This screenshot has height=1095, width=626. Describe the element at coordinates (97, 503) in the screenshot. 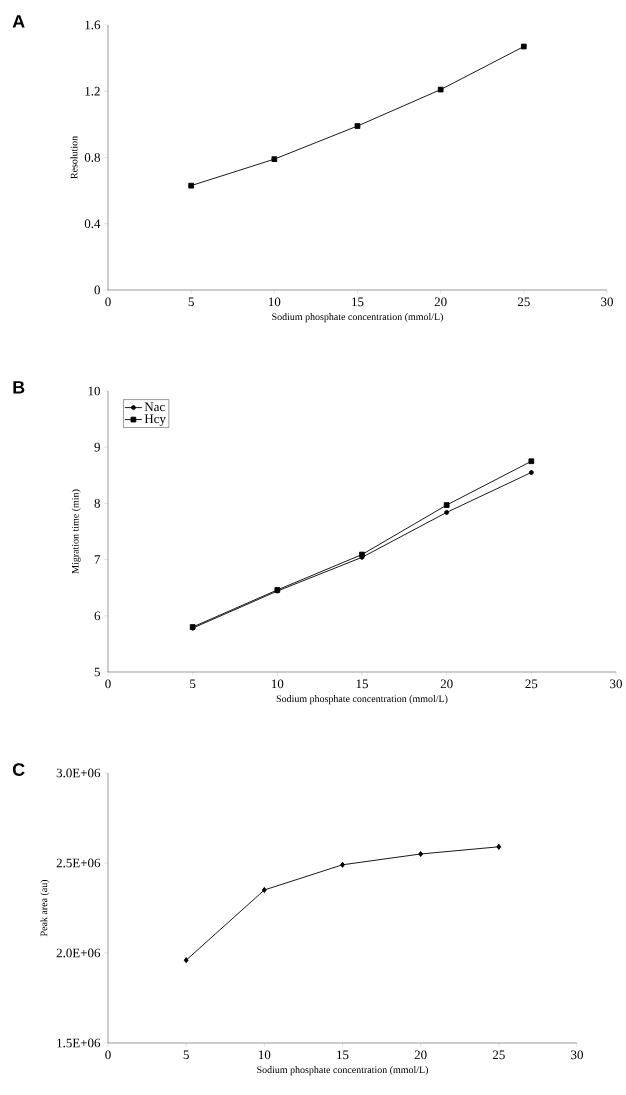

I see `y-tick-label: 8` at that location.